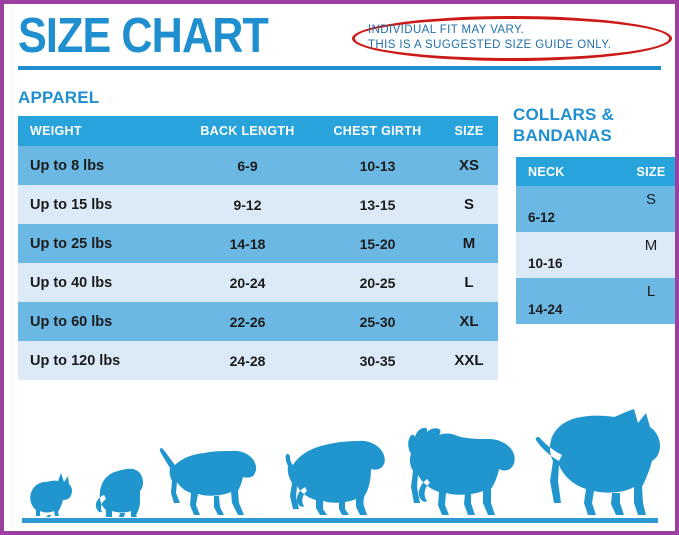  What do you see at coordinates (469, 360) in the screenshot?
I see `cell-size: XXL` at bounding box center [469, 360].